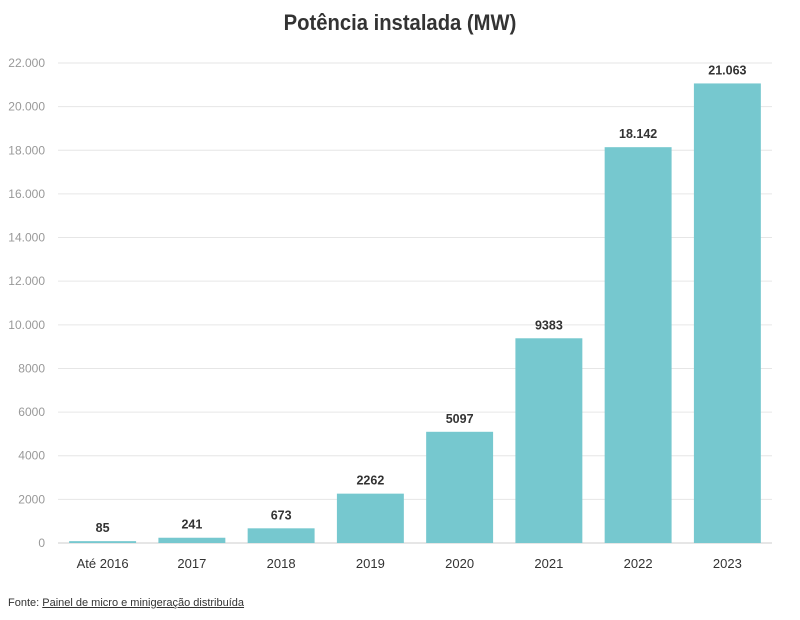  What do you see at coordinates (31, 412) in the screenshot?
I see `y-tick-label: 6000` at bounding box center [31, 412].